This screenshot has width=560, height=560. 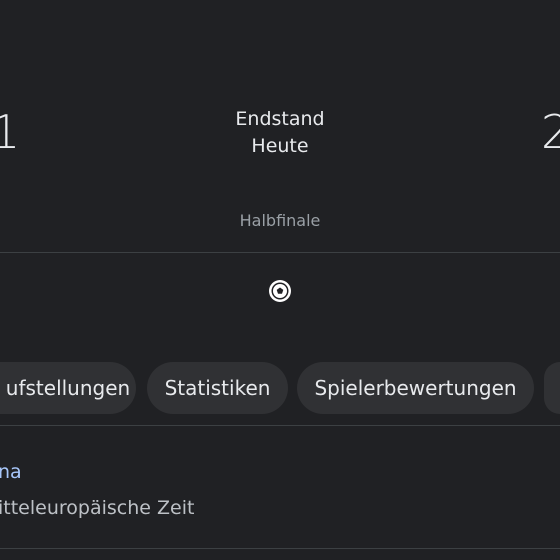 What do you see at coordinates (11, 472) in the screenshot?
I see `venue-link: na` at bounding box center [11, 472].